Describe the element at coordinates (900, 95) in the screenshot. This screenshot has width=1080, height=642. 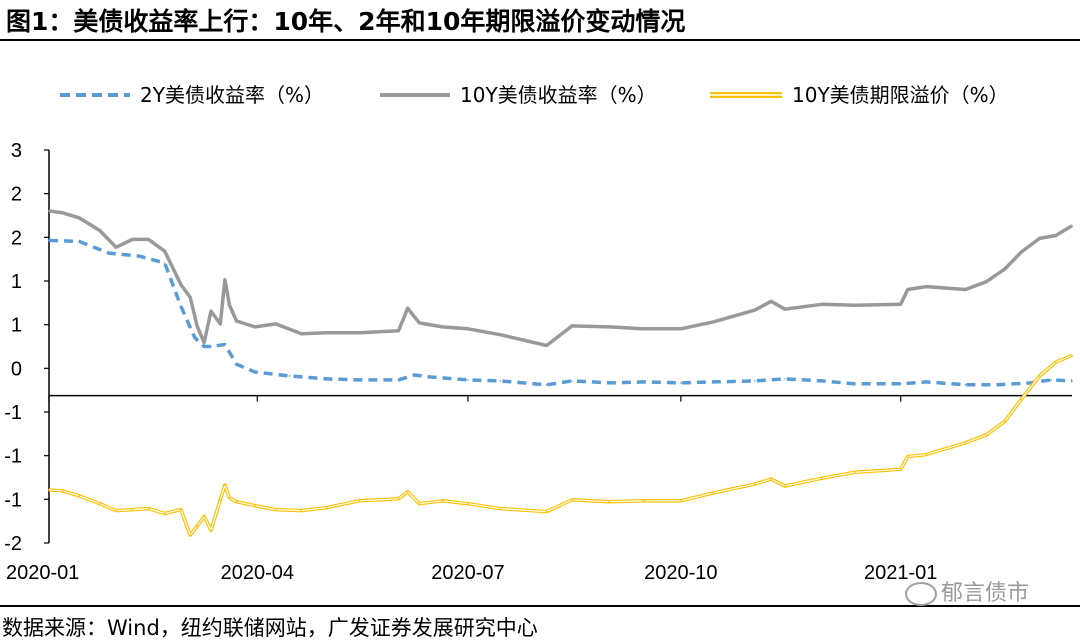
I see `legend-label: 10Y美债期限溢价（%）` at that location.